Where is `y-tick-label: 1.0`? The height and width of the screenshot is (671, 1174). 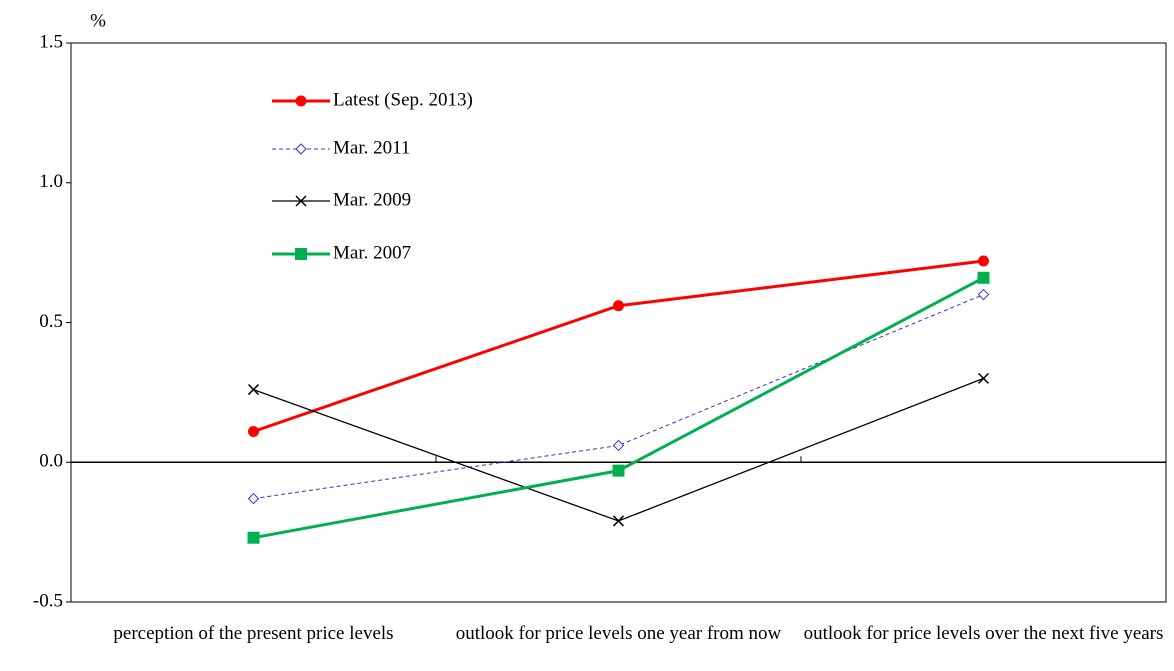 y-tick-label: 1.0 is located at coordinates (51, 181).